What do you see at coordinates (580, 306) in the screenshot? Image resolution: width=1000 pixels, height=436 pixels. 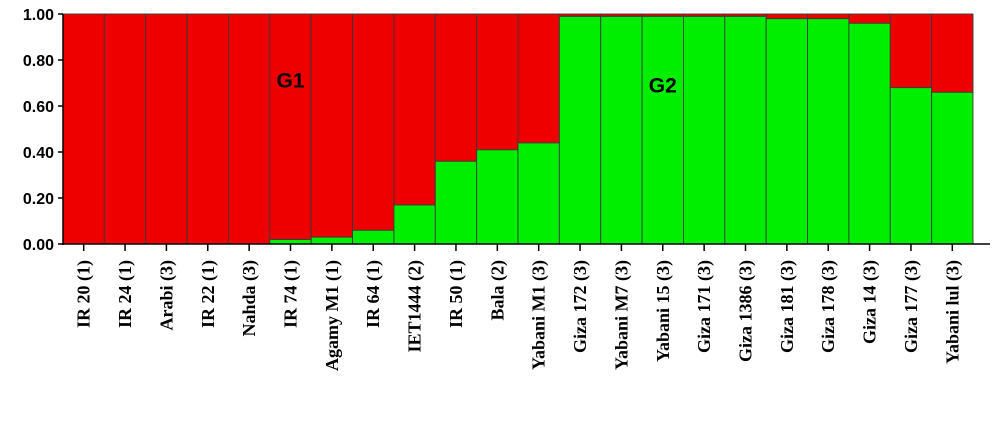 I see `x-tick-label: Giza 172 (3)` at bounding box center [580, 306].